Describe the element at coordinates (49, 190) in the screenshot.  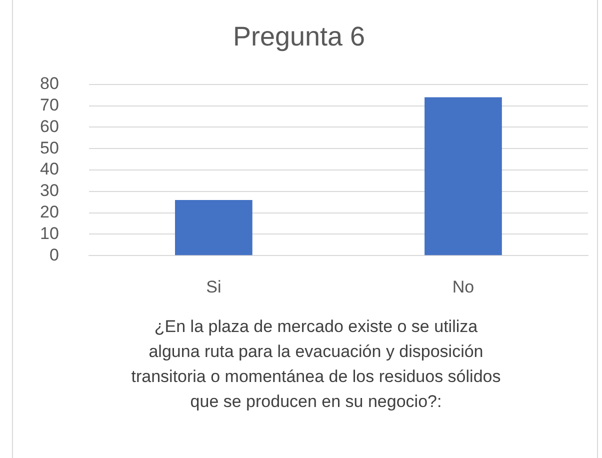
I see `y-tick-label: 30` at that location.